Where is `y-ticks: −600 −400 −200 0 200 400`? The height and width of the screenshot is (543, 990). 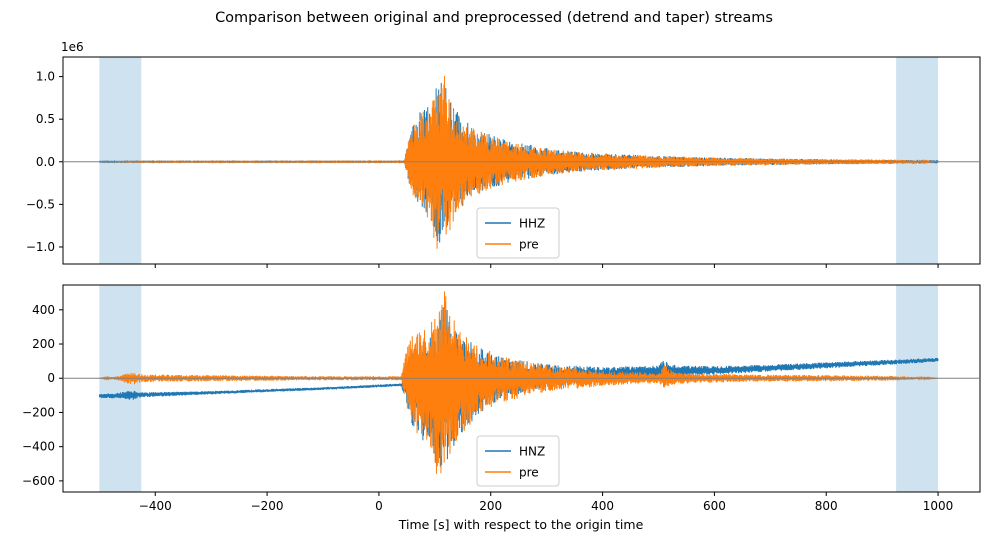
y-ticks: −600 −400 −200 0 200 400 is located at coordinates (42, 395).